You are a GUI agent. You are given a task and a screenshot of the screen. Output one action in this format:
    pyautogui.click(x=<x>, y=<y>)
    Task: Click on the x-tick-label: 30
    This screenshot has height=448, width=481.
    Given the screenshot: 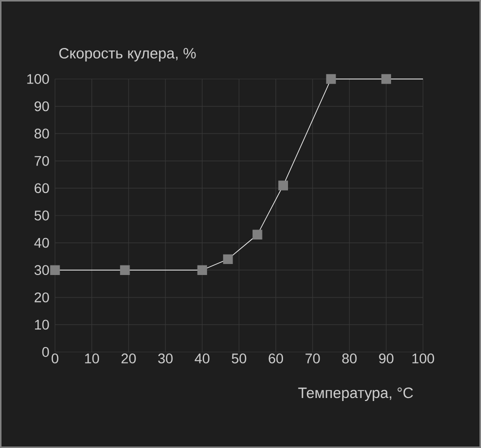 What is the action you would take?
    pyautogui.click(x=165, y=359)
    